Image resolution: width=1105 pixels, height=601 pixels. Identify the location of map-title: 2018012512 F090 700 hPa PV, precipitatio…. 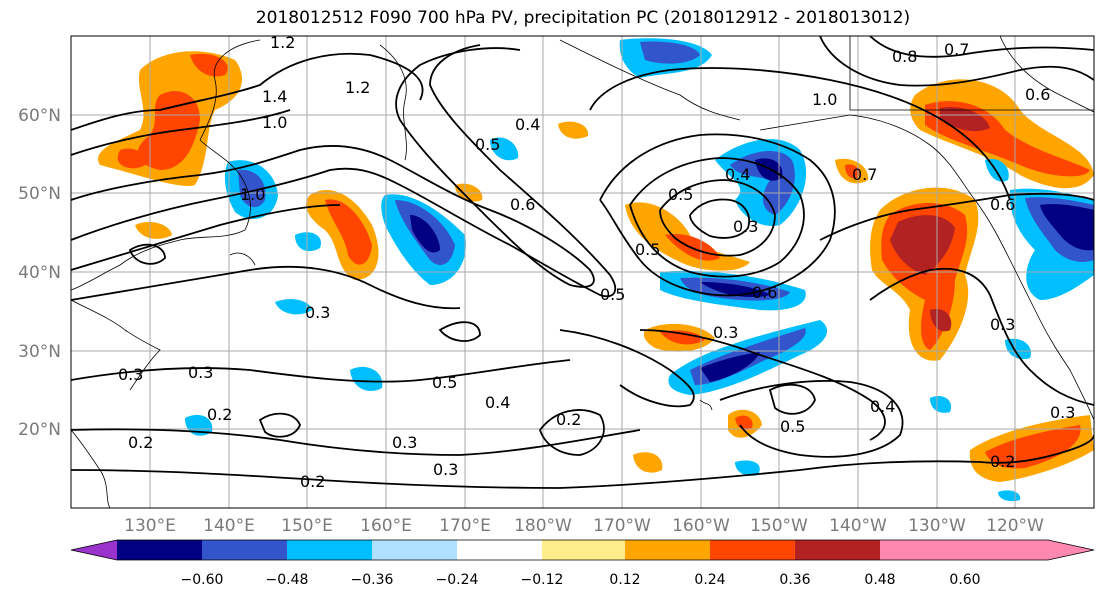
(583, 18).